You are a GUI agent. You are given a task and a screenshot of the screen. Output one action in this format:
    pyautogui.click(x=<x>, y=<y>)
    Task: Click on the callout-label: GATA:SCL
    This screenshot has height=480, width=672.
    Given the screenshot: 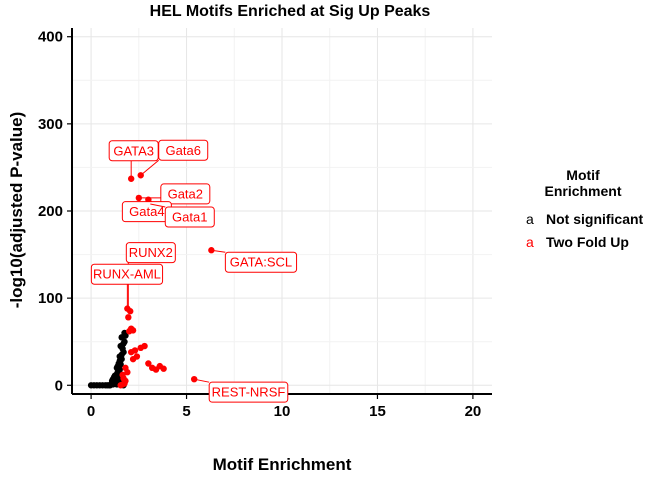 What is the action you would take?
    pyautogui.click(x=261, y=262)
    